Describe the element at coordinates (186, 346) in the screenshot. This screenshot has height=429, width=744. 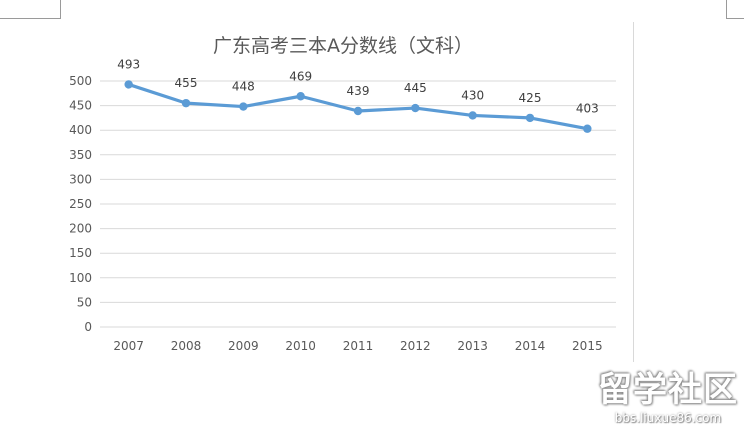
I see `x-tick-label: 2008` at that location.